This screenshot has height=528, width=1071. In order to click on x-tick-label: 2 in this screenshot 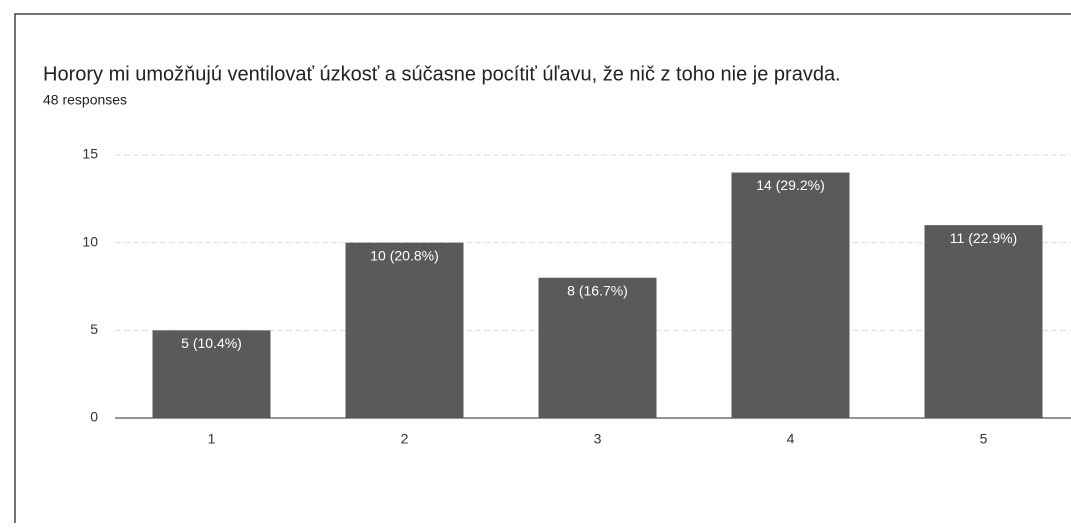, I will do `click(405, 439)`.